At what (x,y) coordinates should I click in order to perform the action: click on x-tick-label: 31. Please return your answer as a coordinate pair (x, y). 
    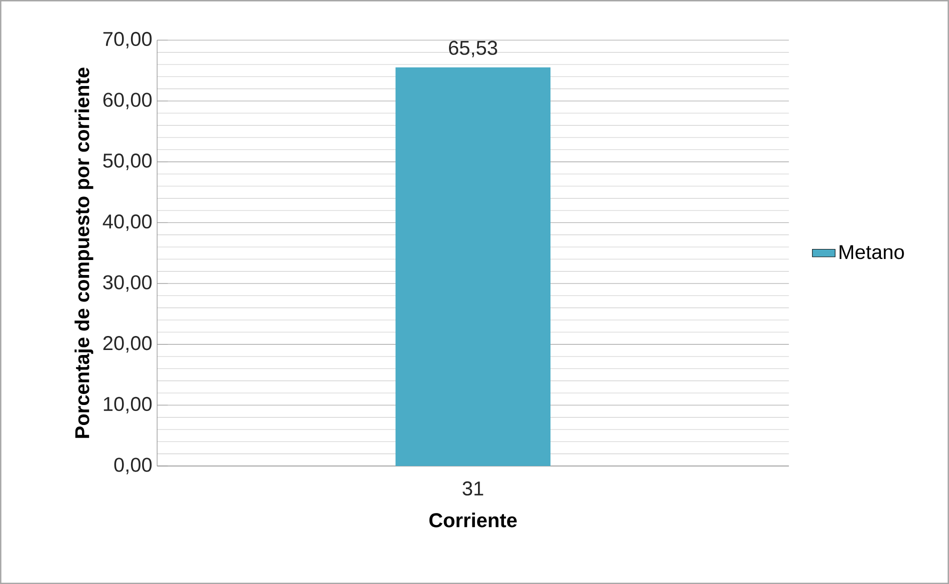
    Looking at the image, I should click on (473, 488).